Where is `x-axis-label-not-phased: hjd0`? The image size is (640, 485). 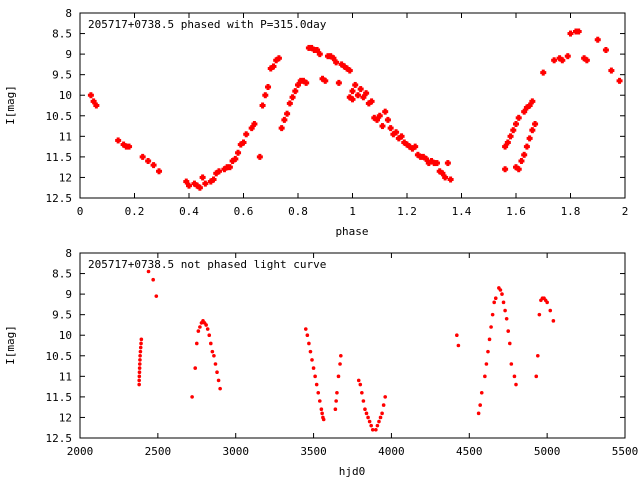
x-axis-label-not-phased: hjd0 is located at coordinates (352, 471).